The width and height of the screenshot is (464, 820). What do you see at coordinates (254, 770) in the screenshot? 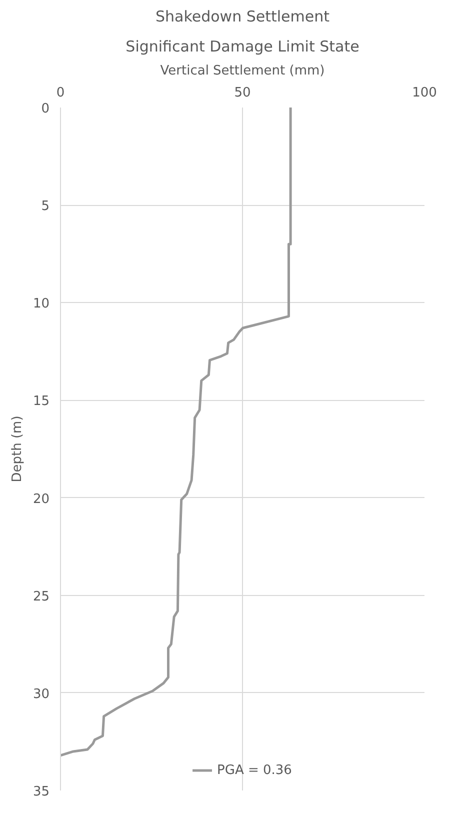
I see `legend-label: PGA = 0.36` at bounding box center [254, 770].